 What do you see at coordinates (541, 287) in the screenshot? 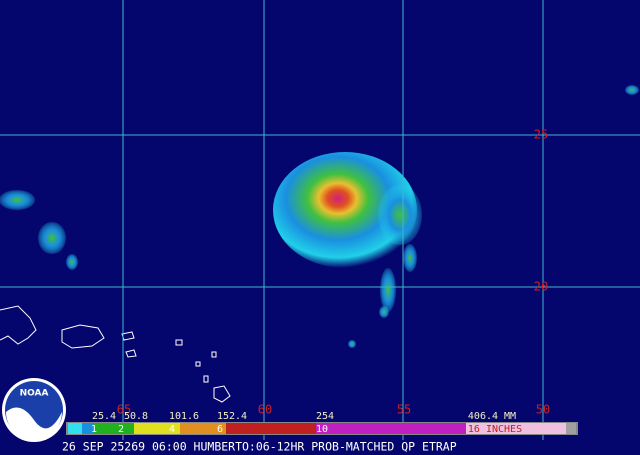
I see `lat-label: 20` at bounding box center [541, 287].